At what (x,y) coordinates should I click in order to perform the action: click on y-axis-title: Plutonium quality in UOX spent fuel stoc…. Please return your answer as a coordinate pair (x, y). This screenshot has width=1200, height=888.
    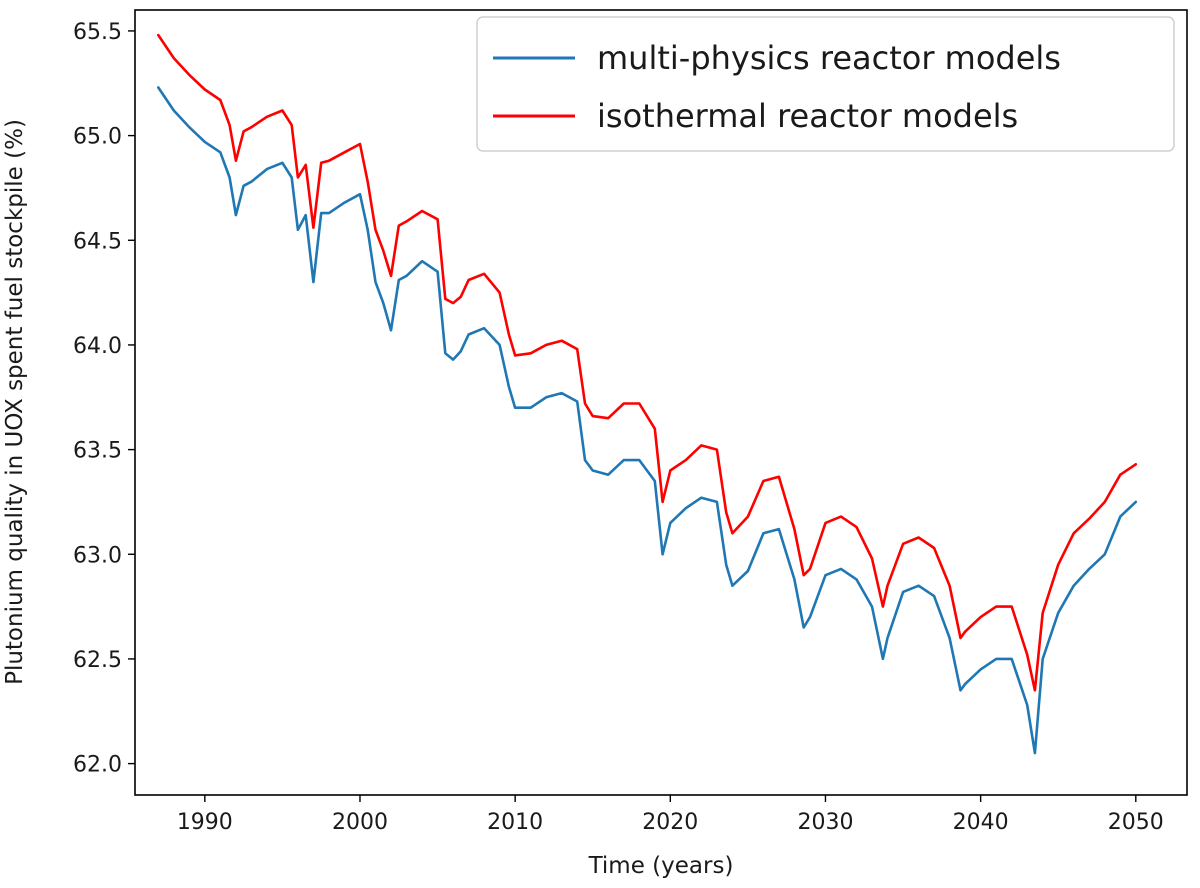
    Looking at the image, I should click on (15, 402).